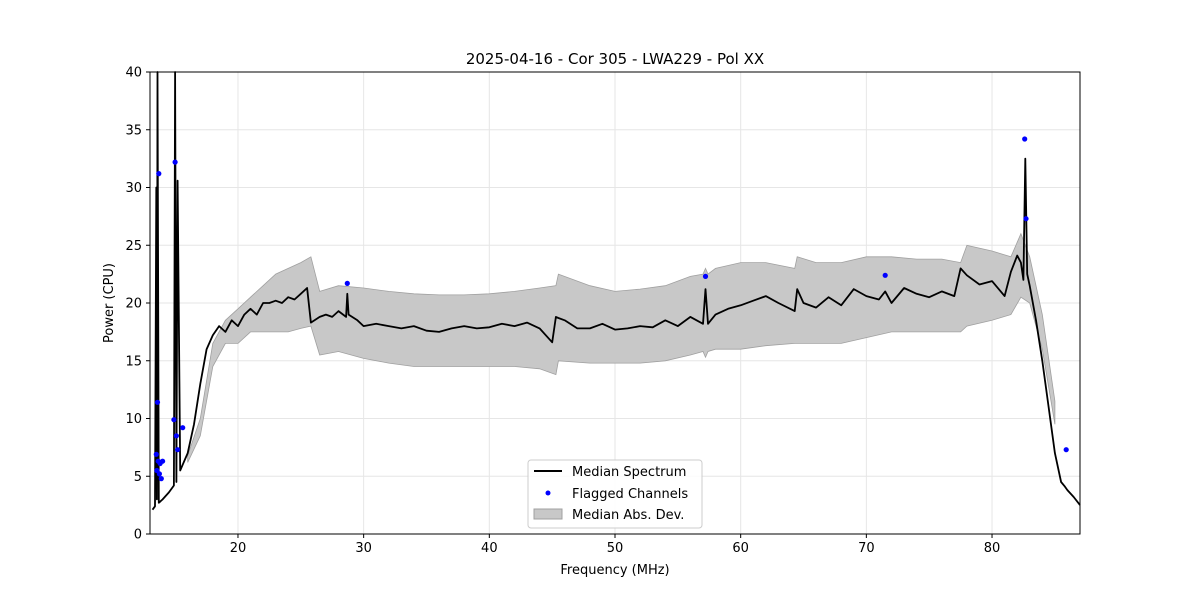 This screenshot has height=600, width=1200. I want to click on y-tick-label: 40, so click(133, 73).